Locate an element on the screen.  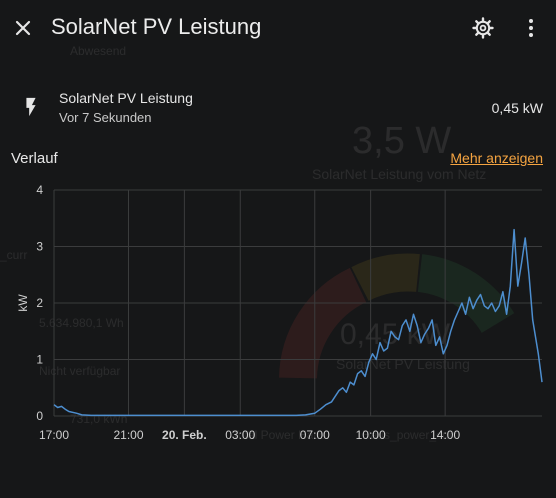
x-tick-label: 21:00 is located at coordinates (128, 435).